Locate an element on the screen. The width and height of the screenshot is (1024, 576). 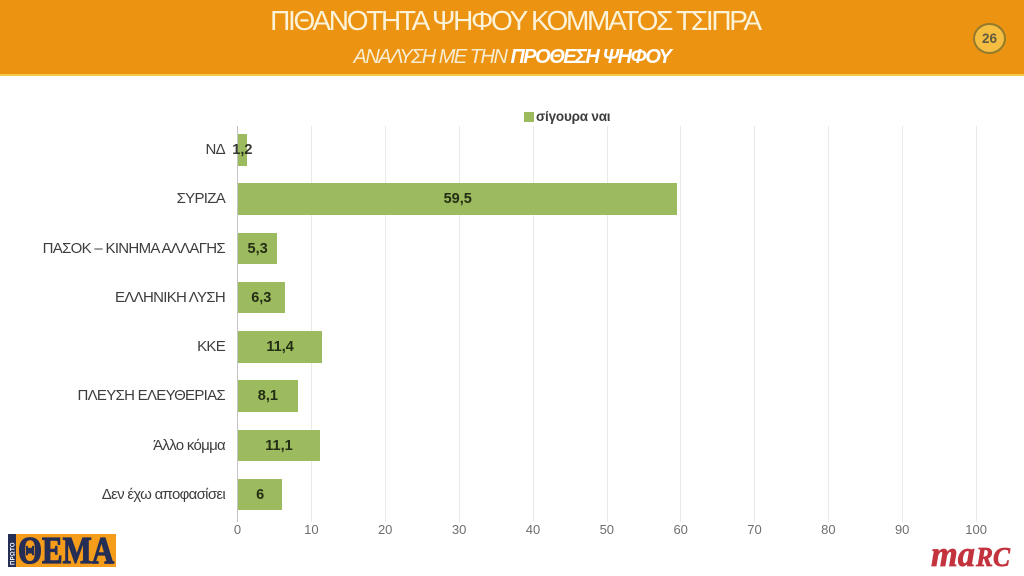
svg-text: ma is located at coordinates (953, 555).